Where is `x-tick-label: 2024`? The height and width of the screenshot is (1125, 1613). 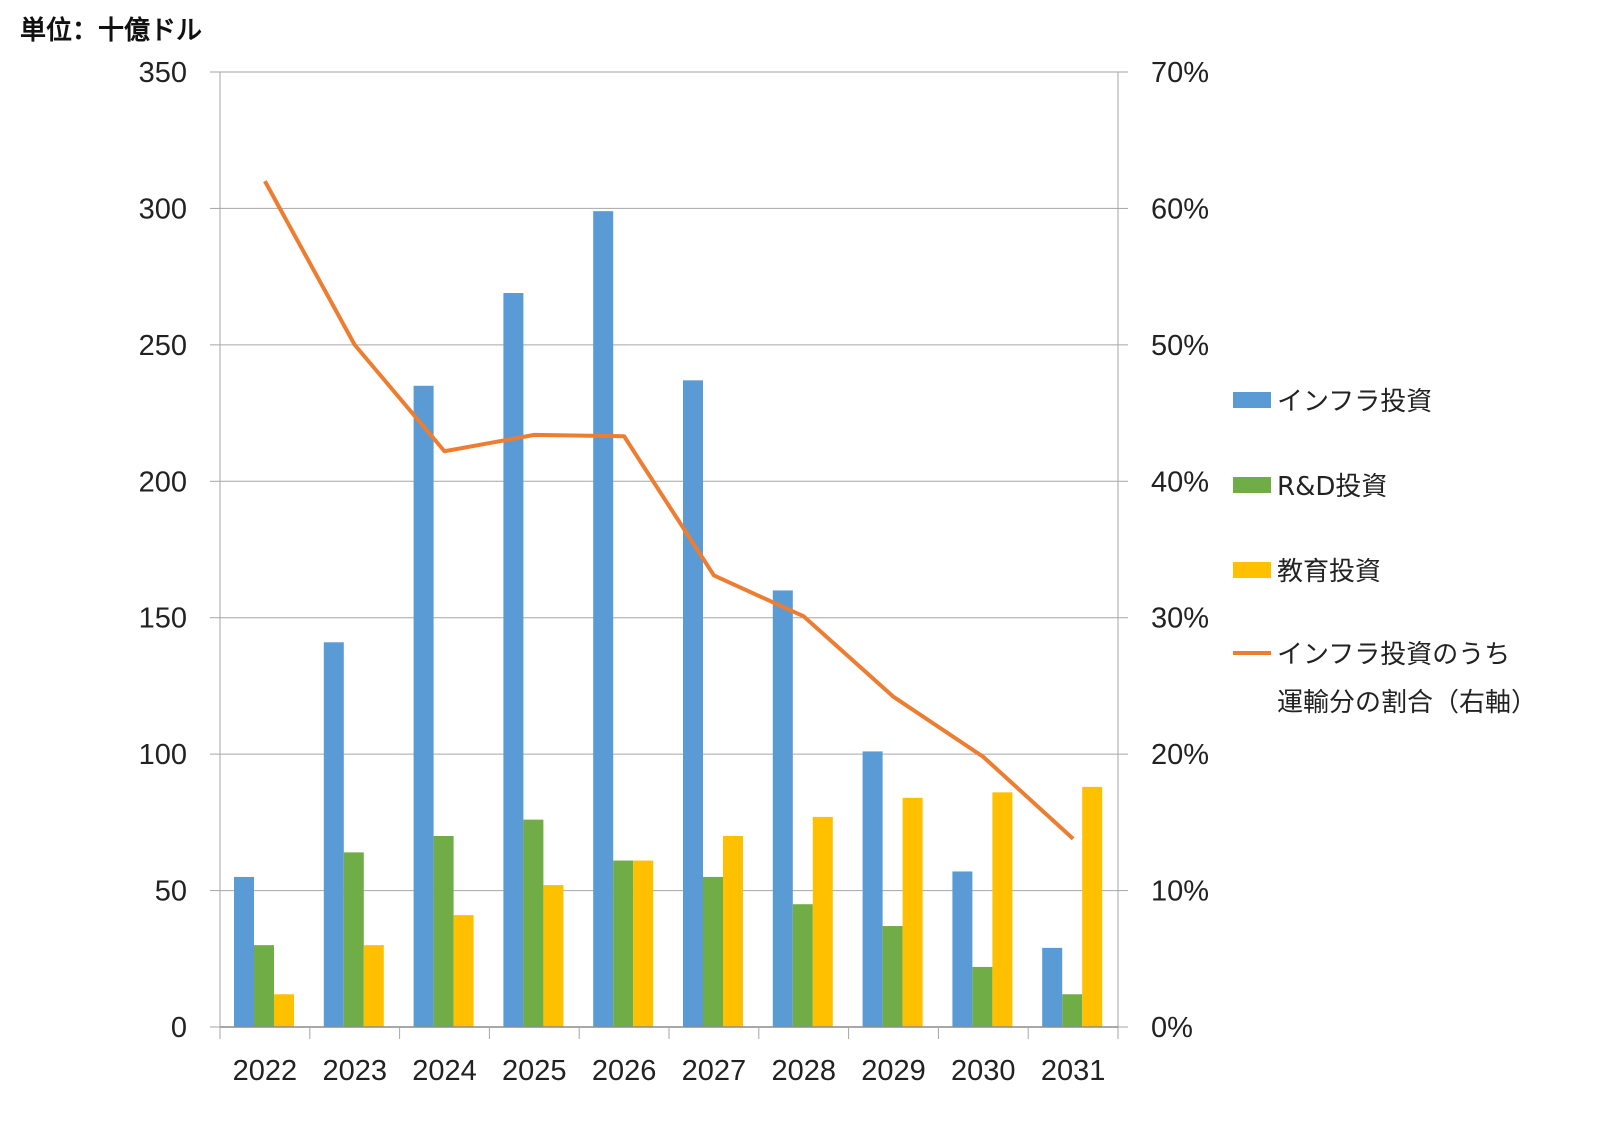
x-tick-label: 2024 is located at coordinates (444, 1071).